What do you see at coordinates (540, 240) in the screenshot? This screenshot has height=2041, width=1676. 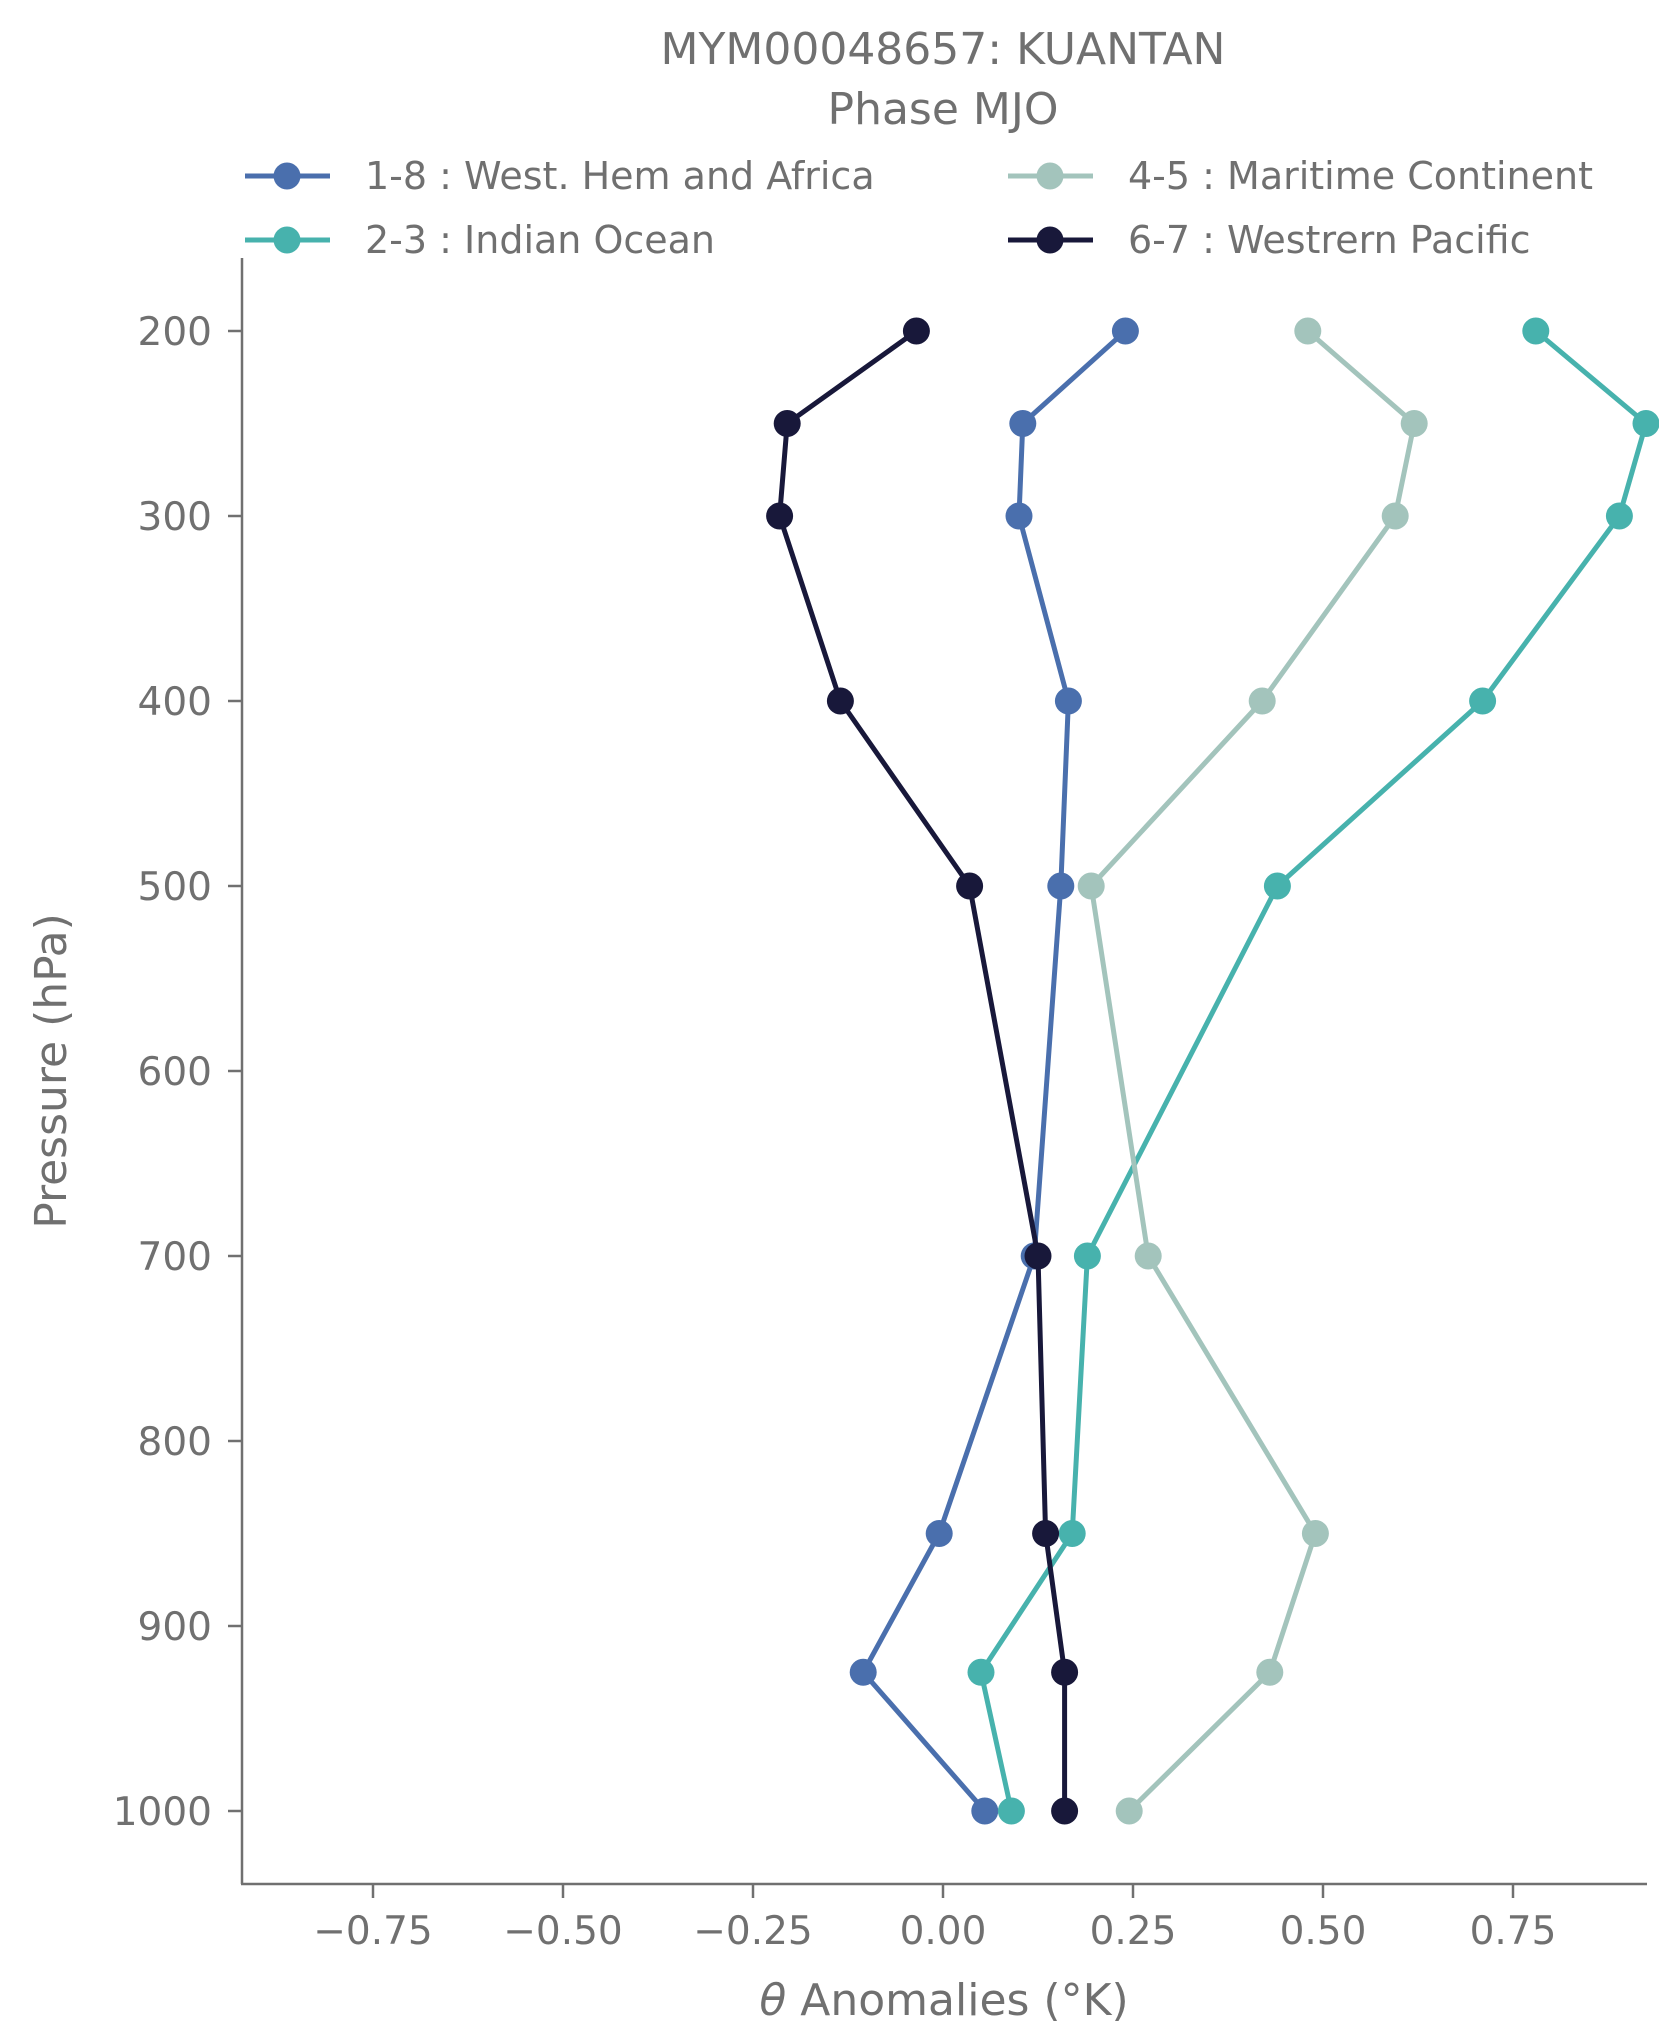 I see `legend-label: 2-3 : Indian Ocean` at bounding box center [540, 240].